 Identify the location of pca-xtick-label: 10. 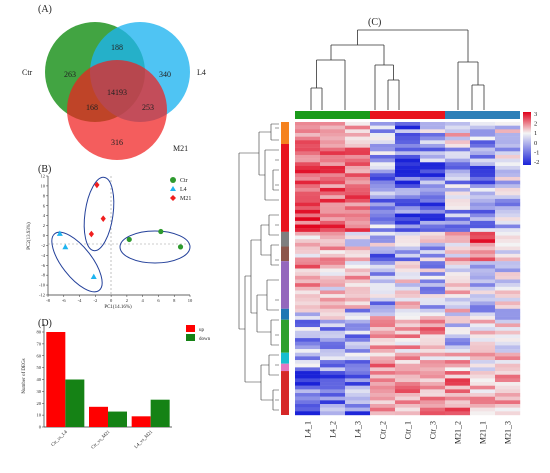
(190, 300).